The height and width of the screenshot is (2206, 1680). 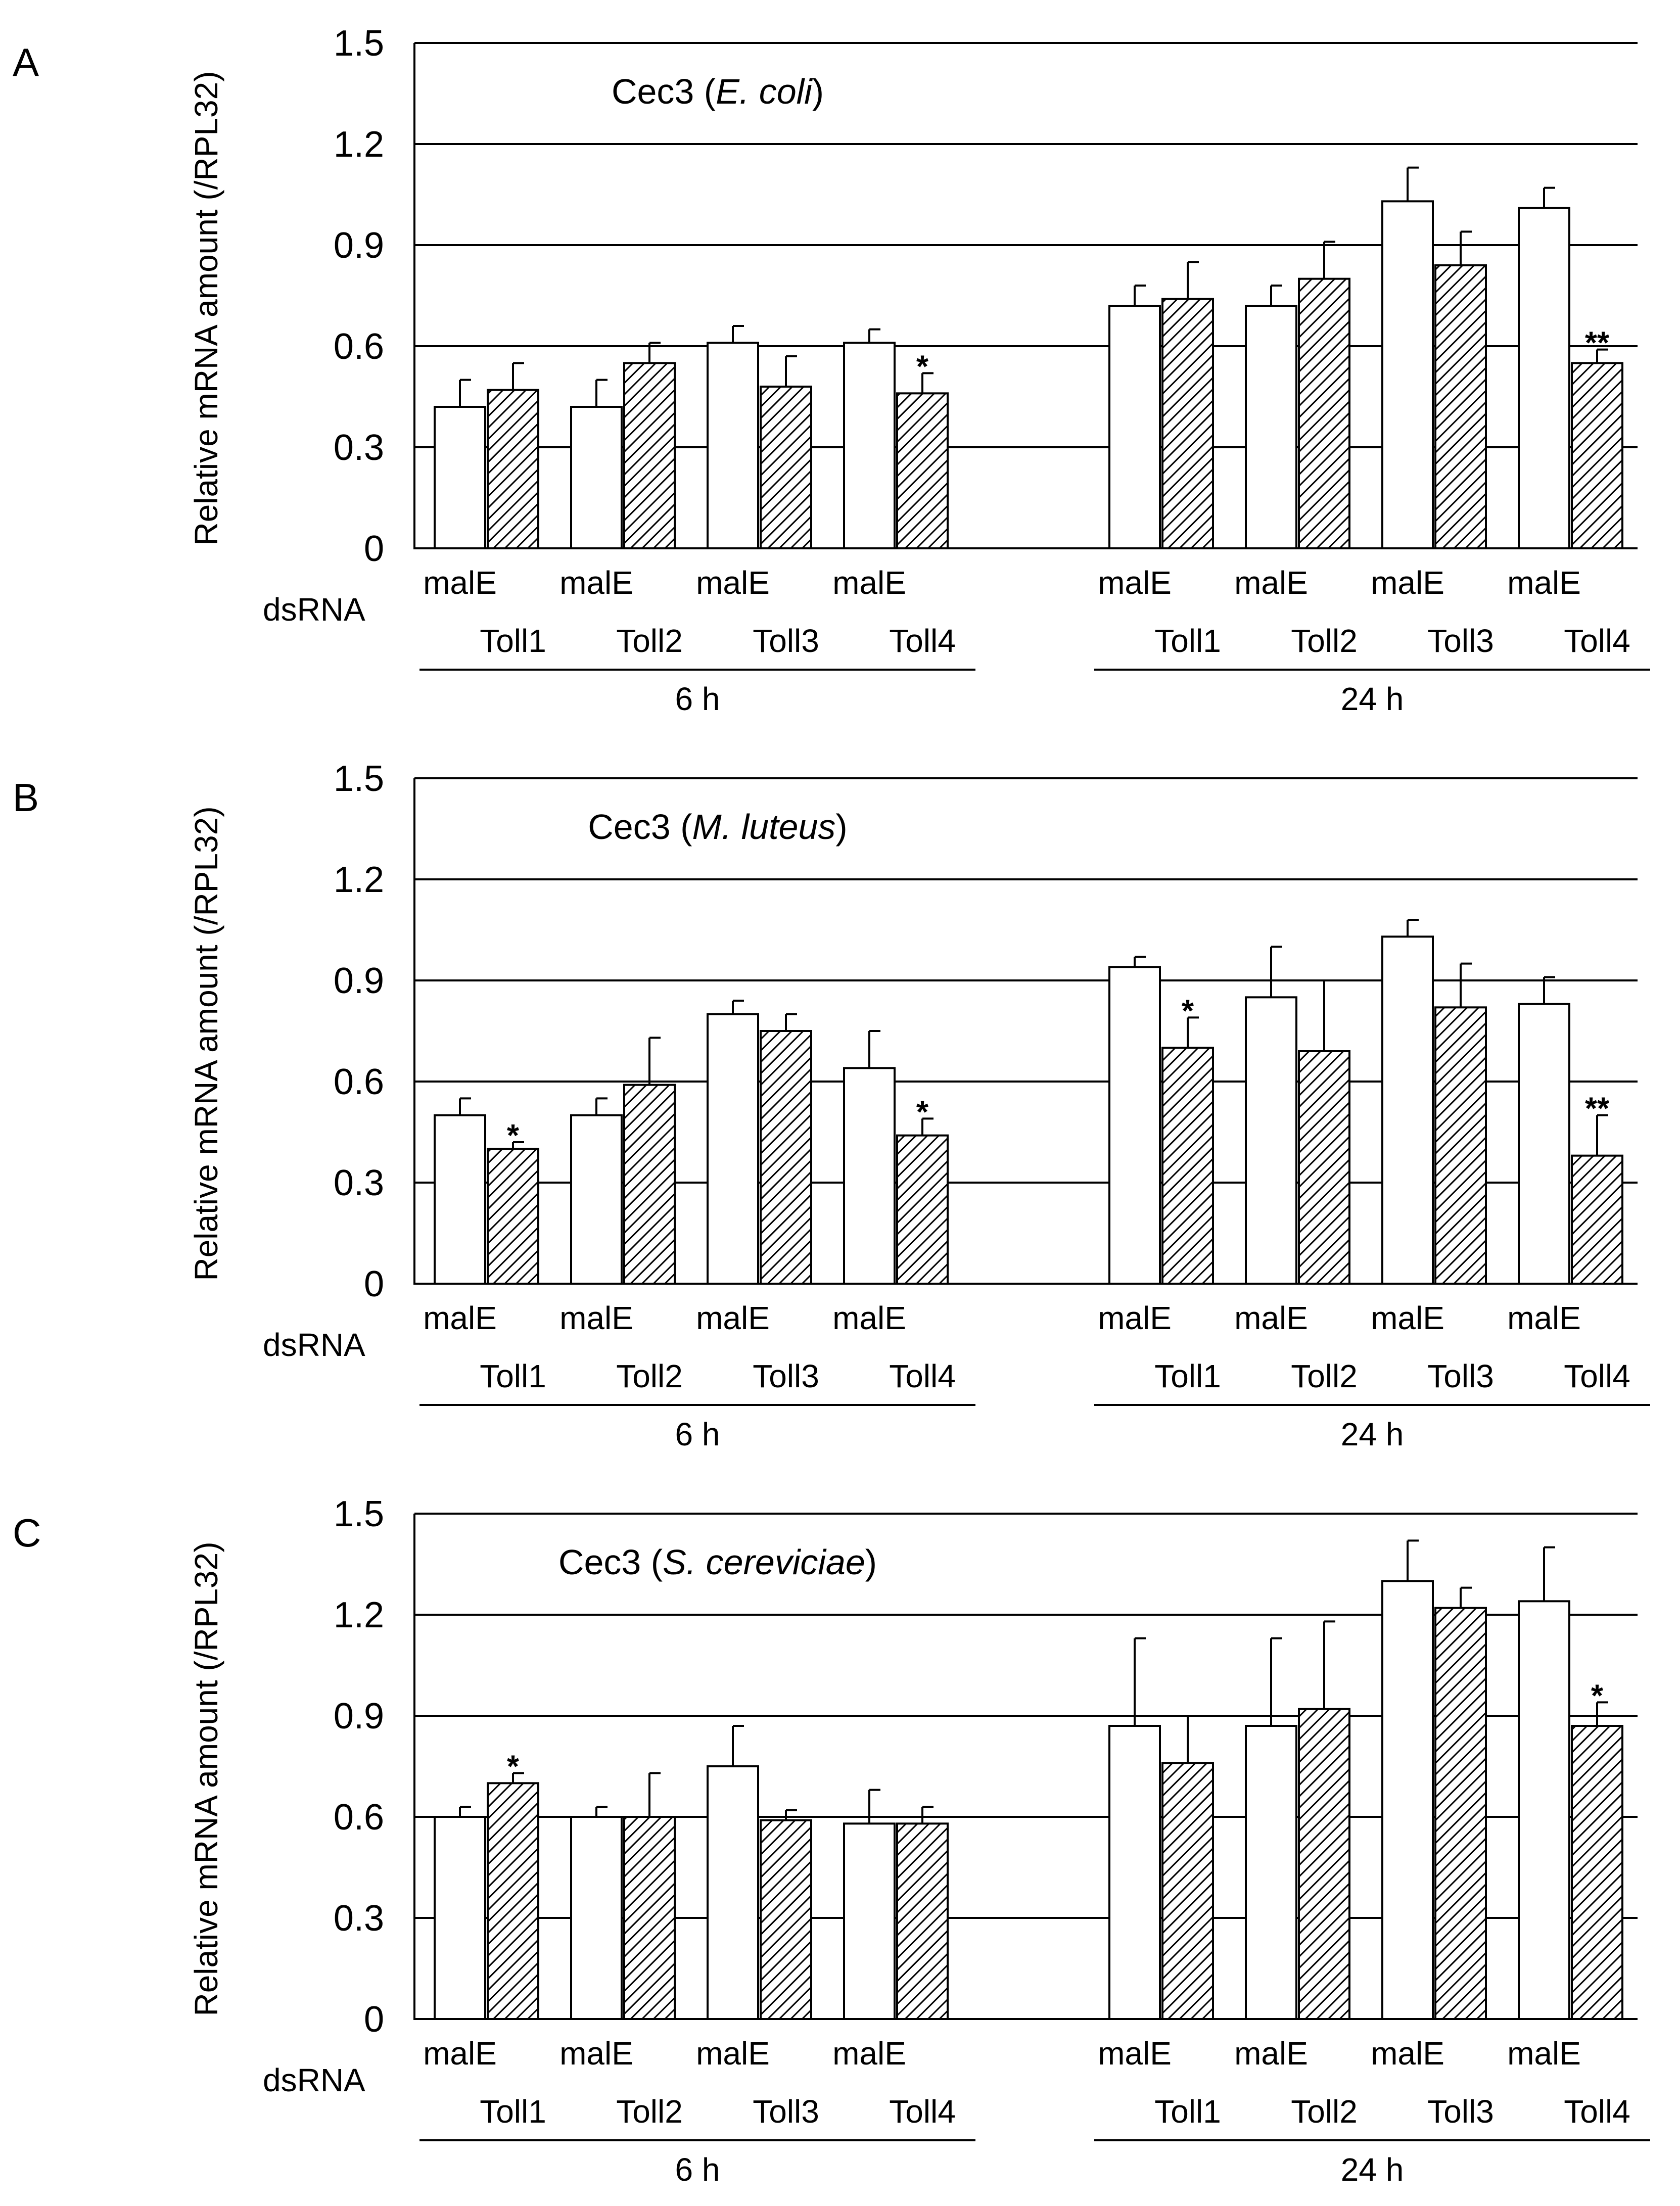 I want to click on chart-title: Cec3 (E. coli), so click(x=718, y=91).